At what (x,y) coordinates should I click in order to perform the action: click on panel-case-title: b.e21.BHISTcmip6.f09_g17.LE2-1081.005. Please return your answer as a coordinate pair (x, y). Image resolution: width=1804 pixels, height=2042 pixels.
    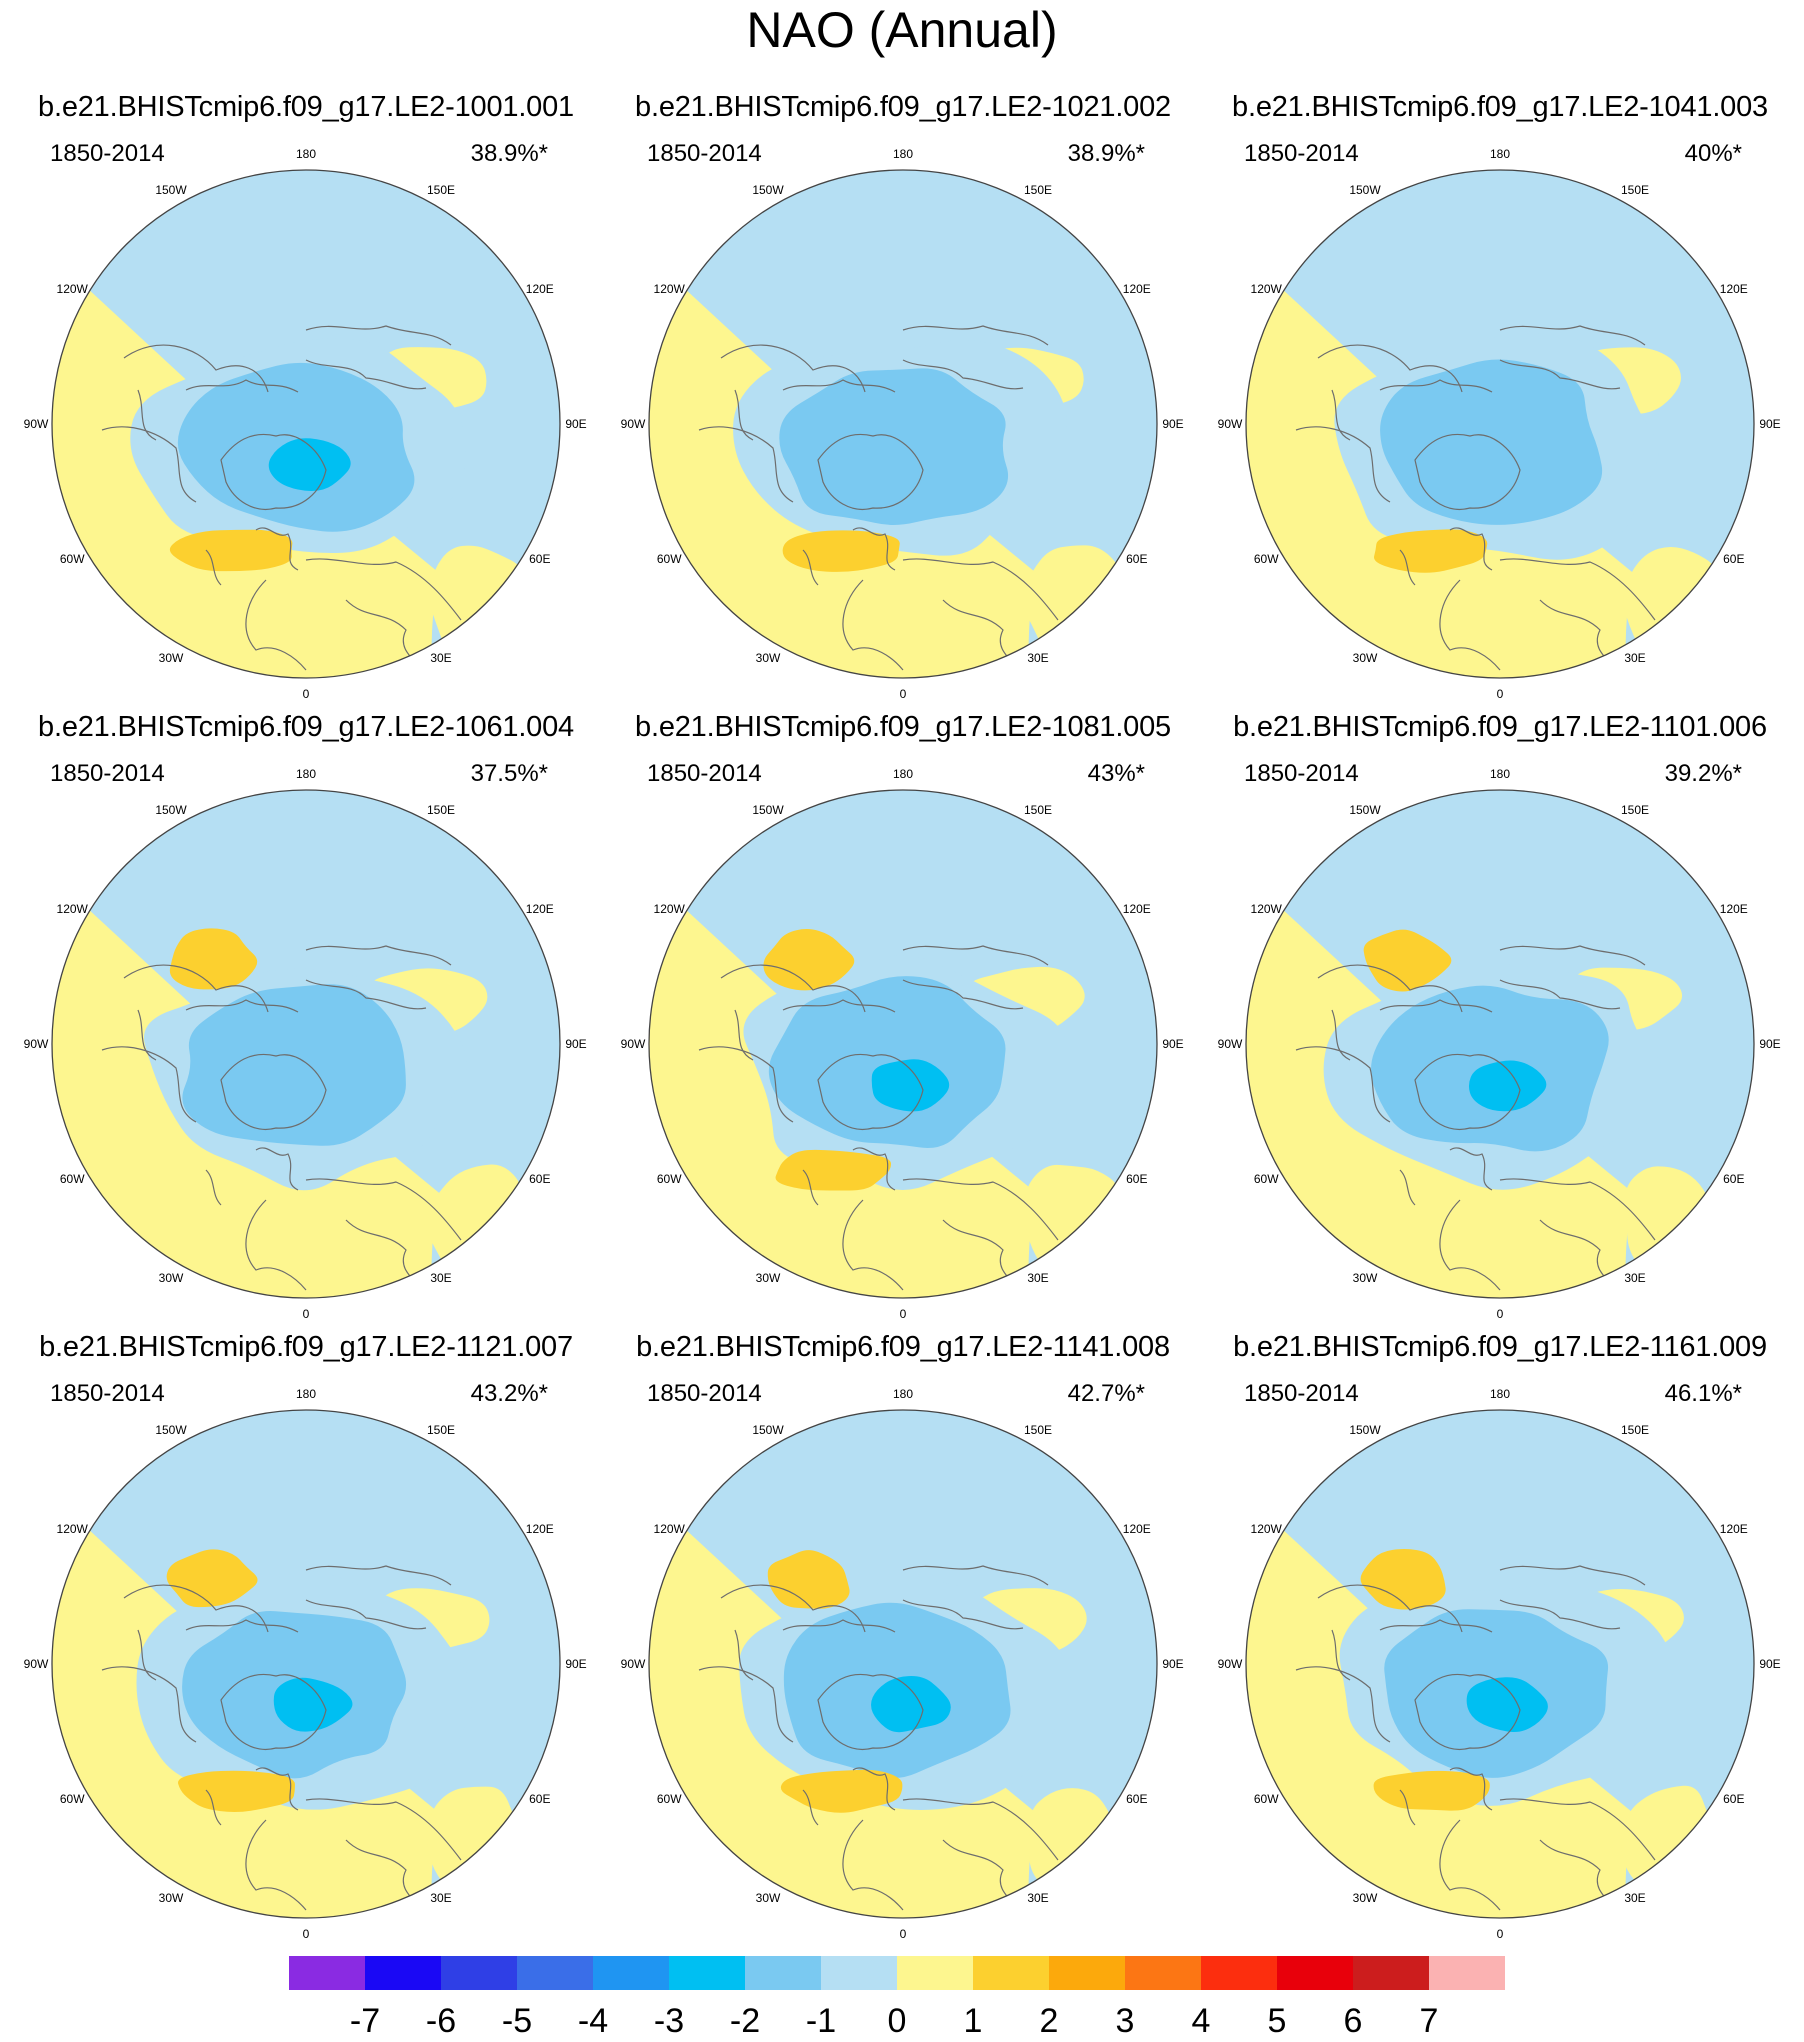
    Looking at the image, I should click on (903, 727).